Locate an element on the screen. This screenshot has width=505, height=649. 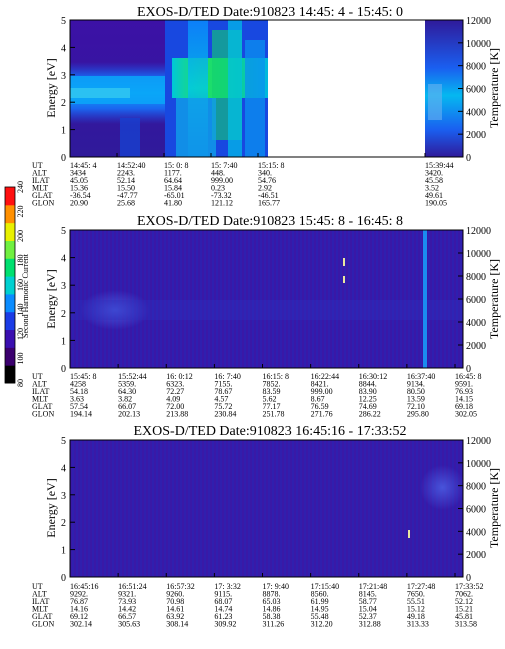
eph-cell: 14.86 is located at coordinates (272, 609).